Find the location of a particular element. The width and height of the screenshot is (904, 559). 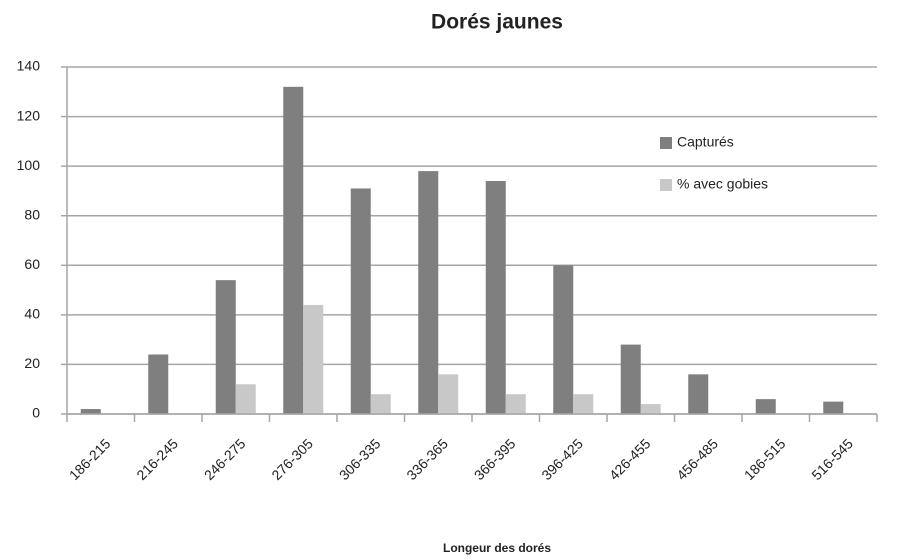

y-tick-label: 80 is located at coordinates (32, 214).